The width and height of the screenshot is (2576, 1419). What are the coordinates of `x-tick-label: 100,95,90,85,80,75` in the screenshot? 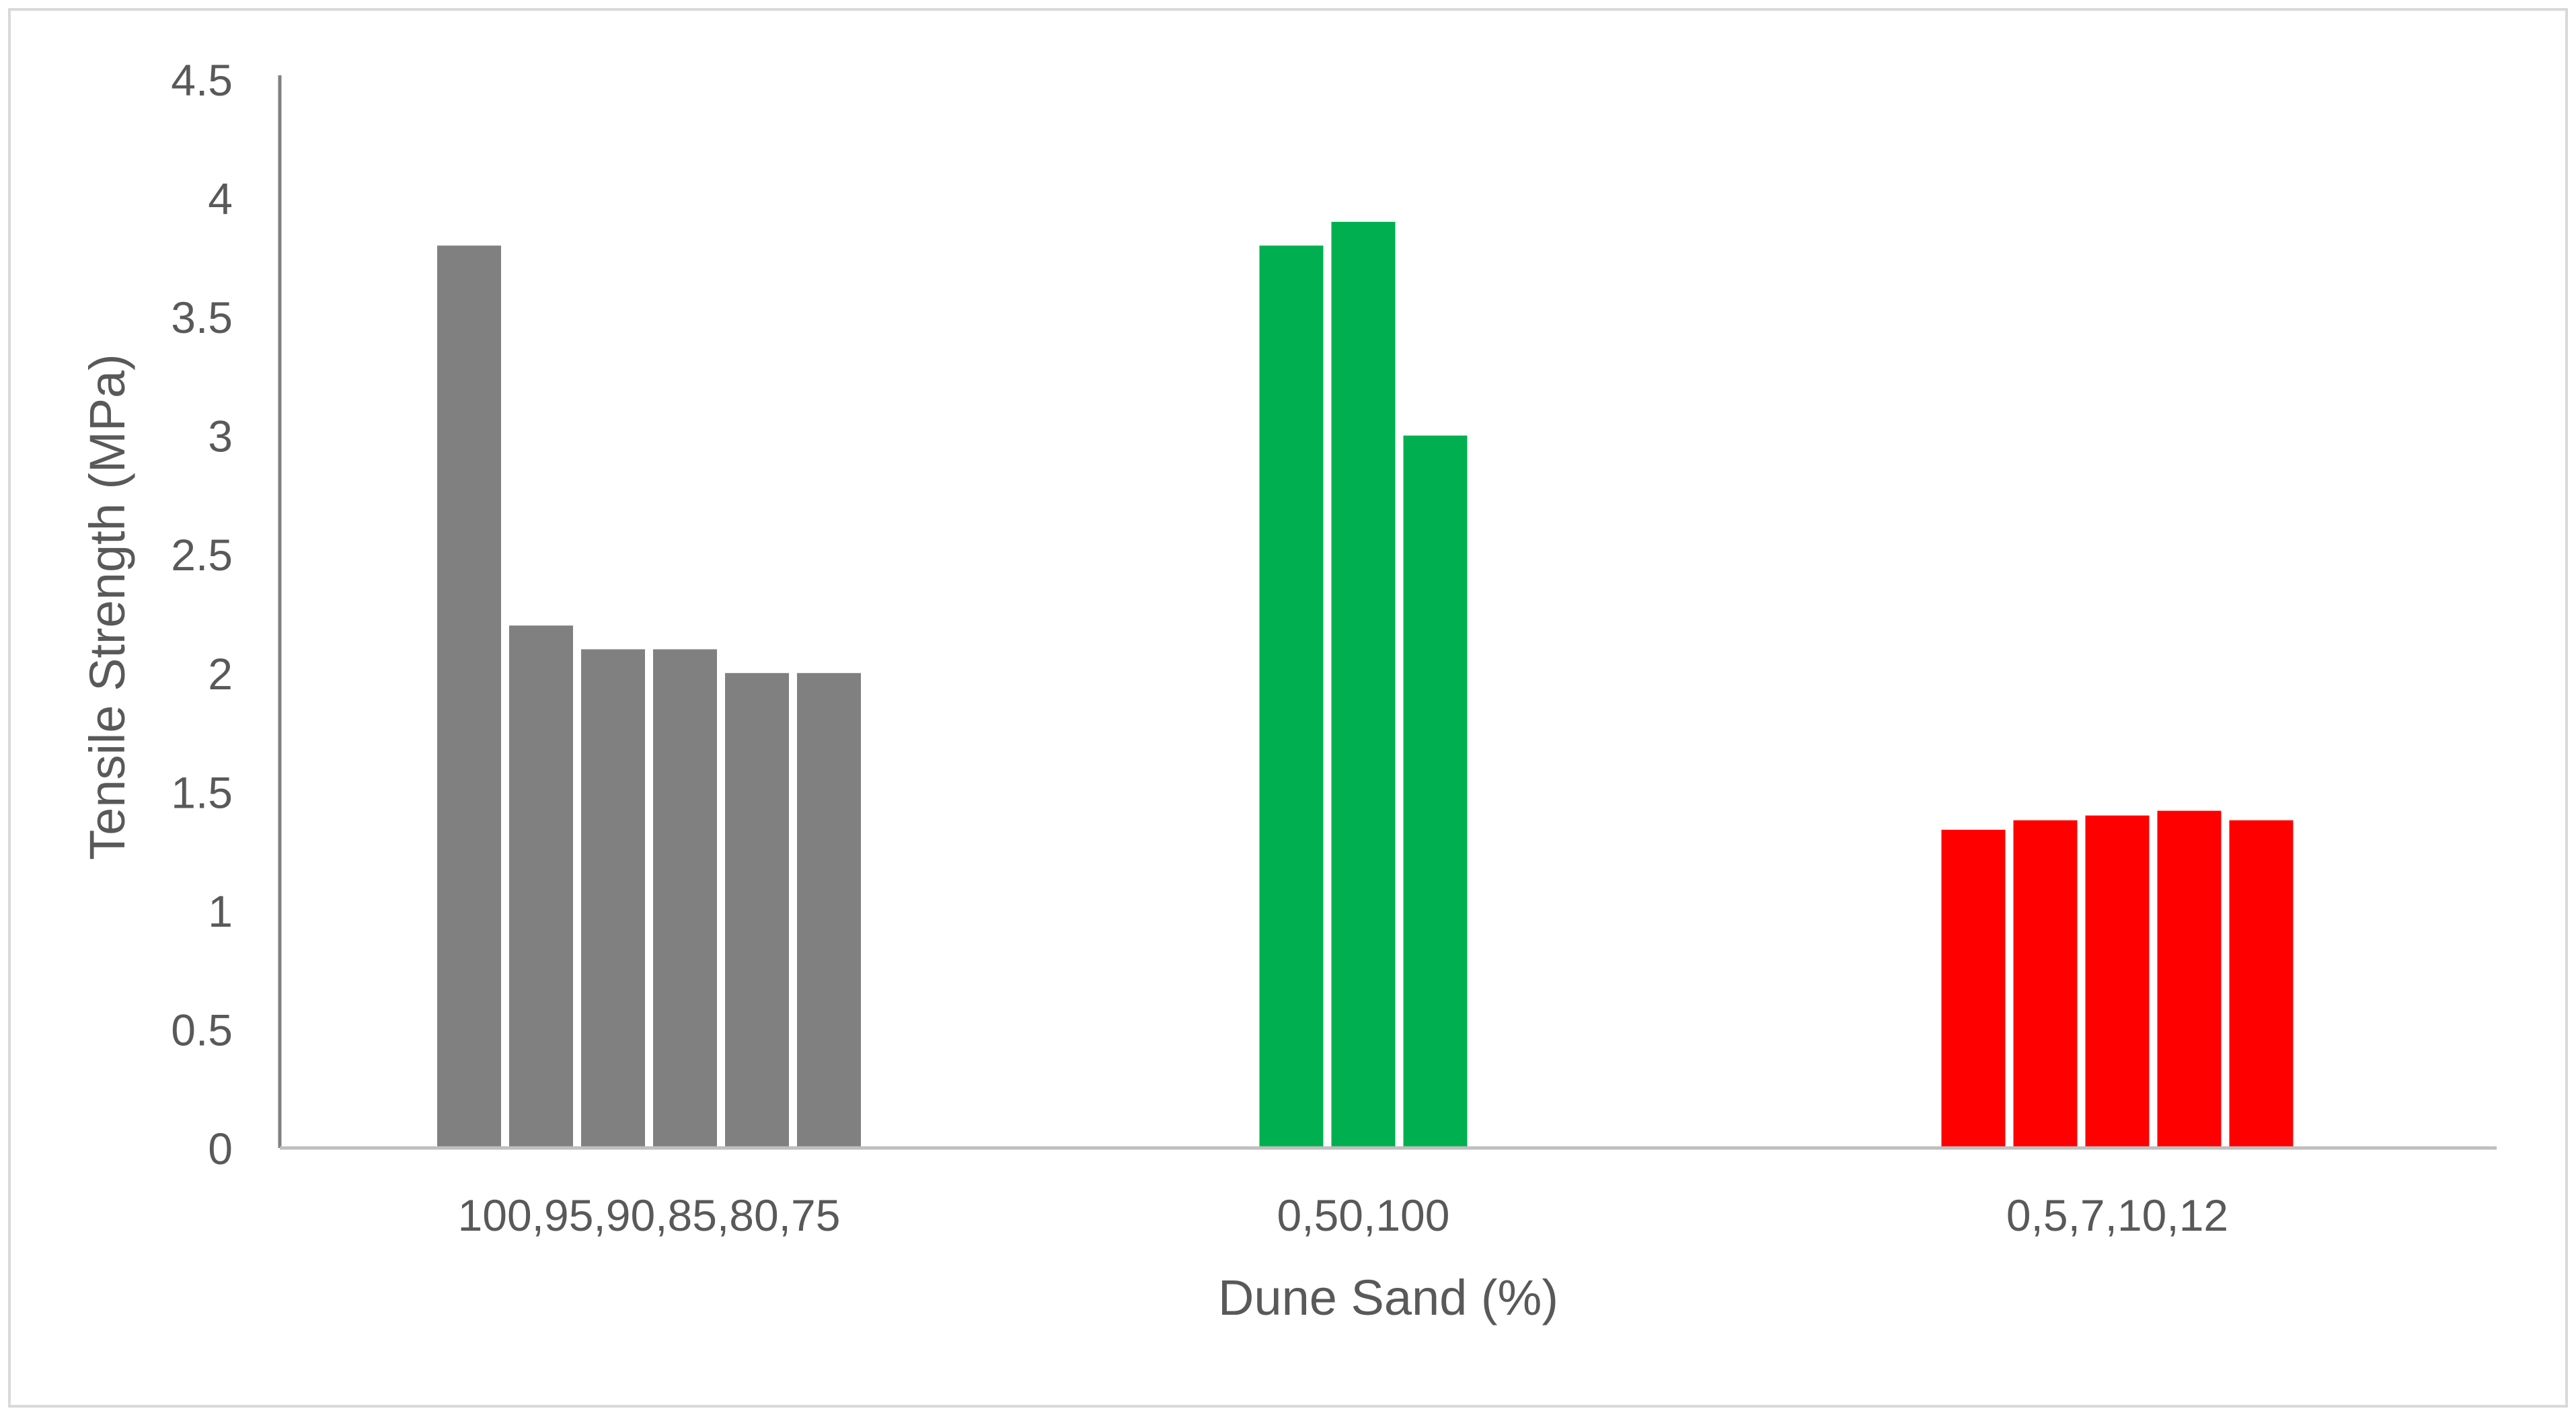 It's located at (649, 1215).